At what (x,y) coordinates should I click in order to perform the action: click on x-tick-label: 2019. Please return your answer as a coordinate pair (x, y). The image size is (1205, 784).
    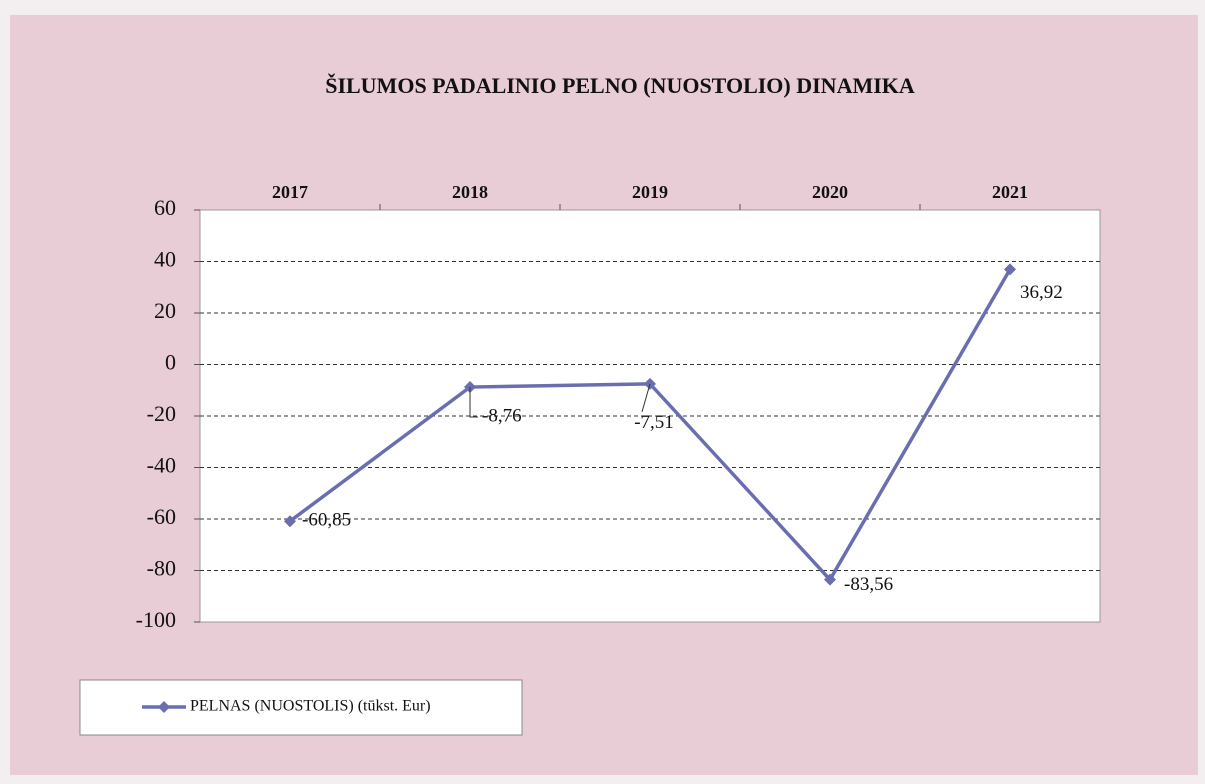
    Looking at the image, I should click on (650, 192).